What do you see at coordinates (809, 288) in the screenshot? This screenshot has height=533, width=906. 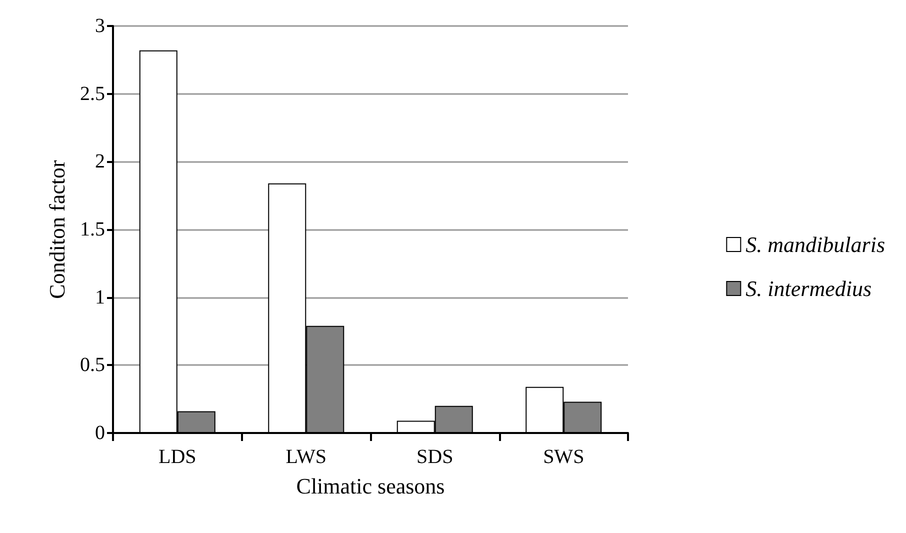 I see `legend-label: S. intermedius` at bounding box center [809, 288].